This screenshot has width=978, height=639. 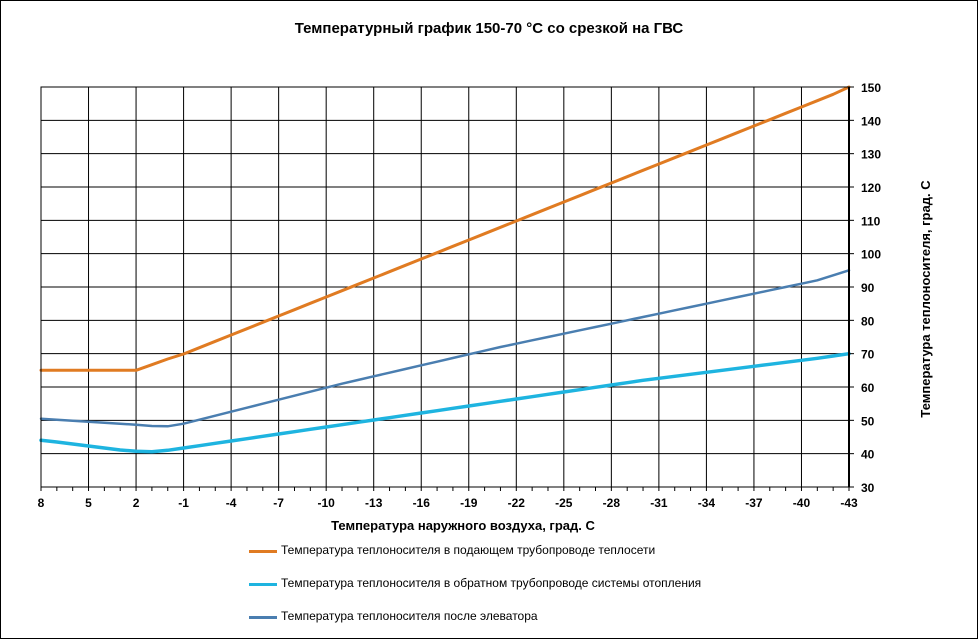 I want to click on series-line-return, so click(x=445, y=402).